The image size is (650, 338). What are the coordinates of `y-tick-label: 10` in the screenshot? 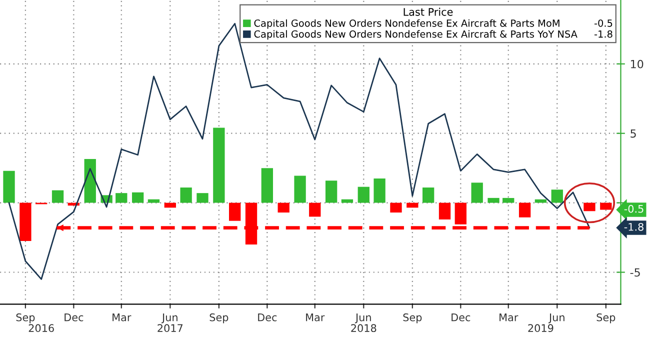 It's located at (637, 64).